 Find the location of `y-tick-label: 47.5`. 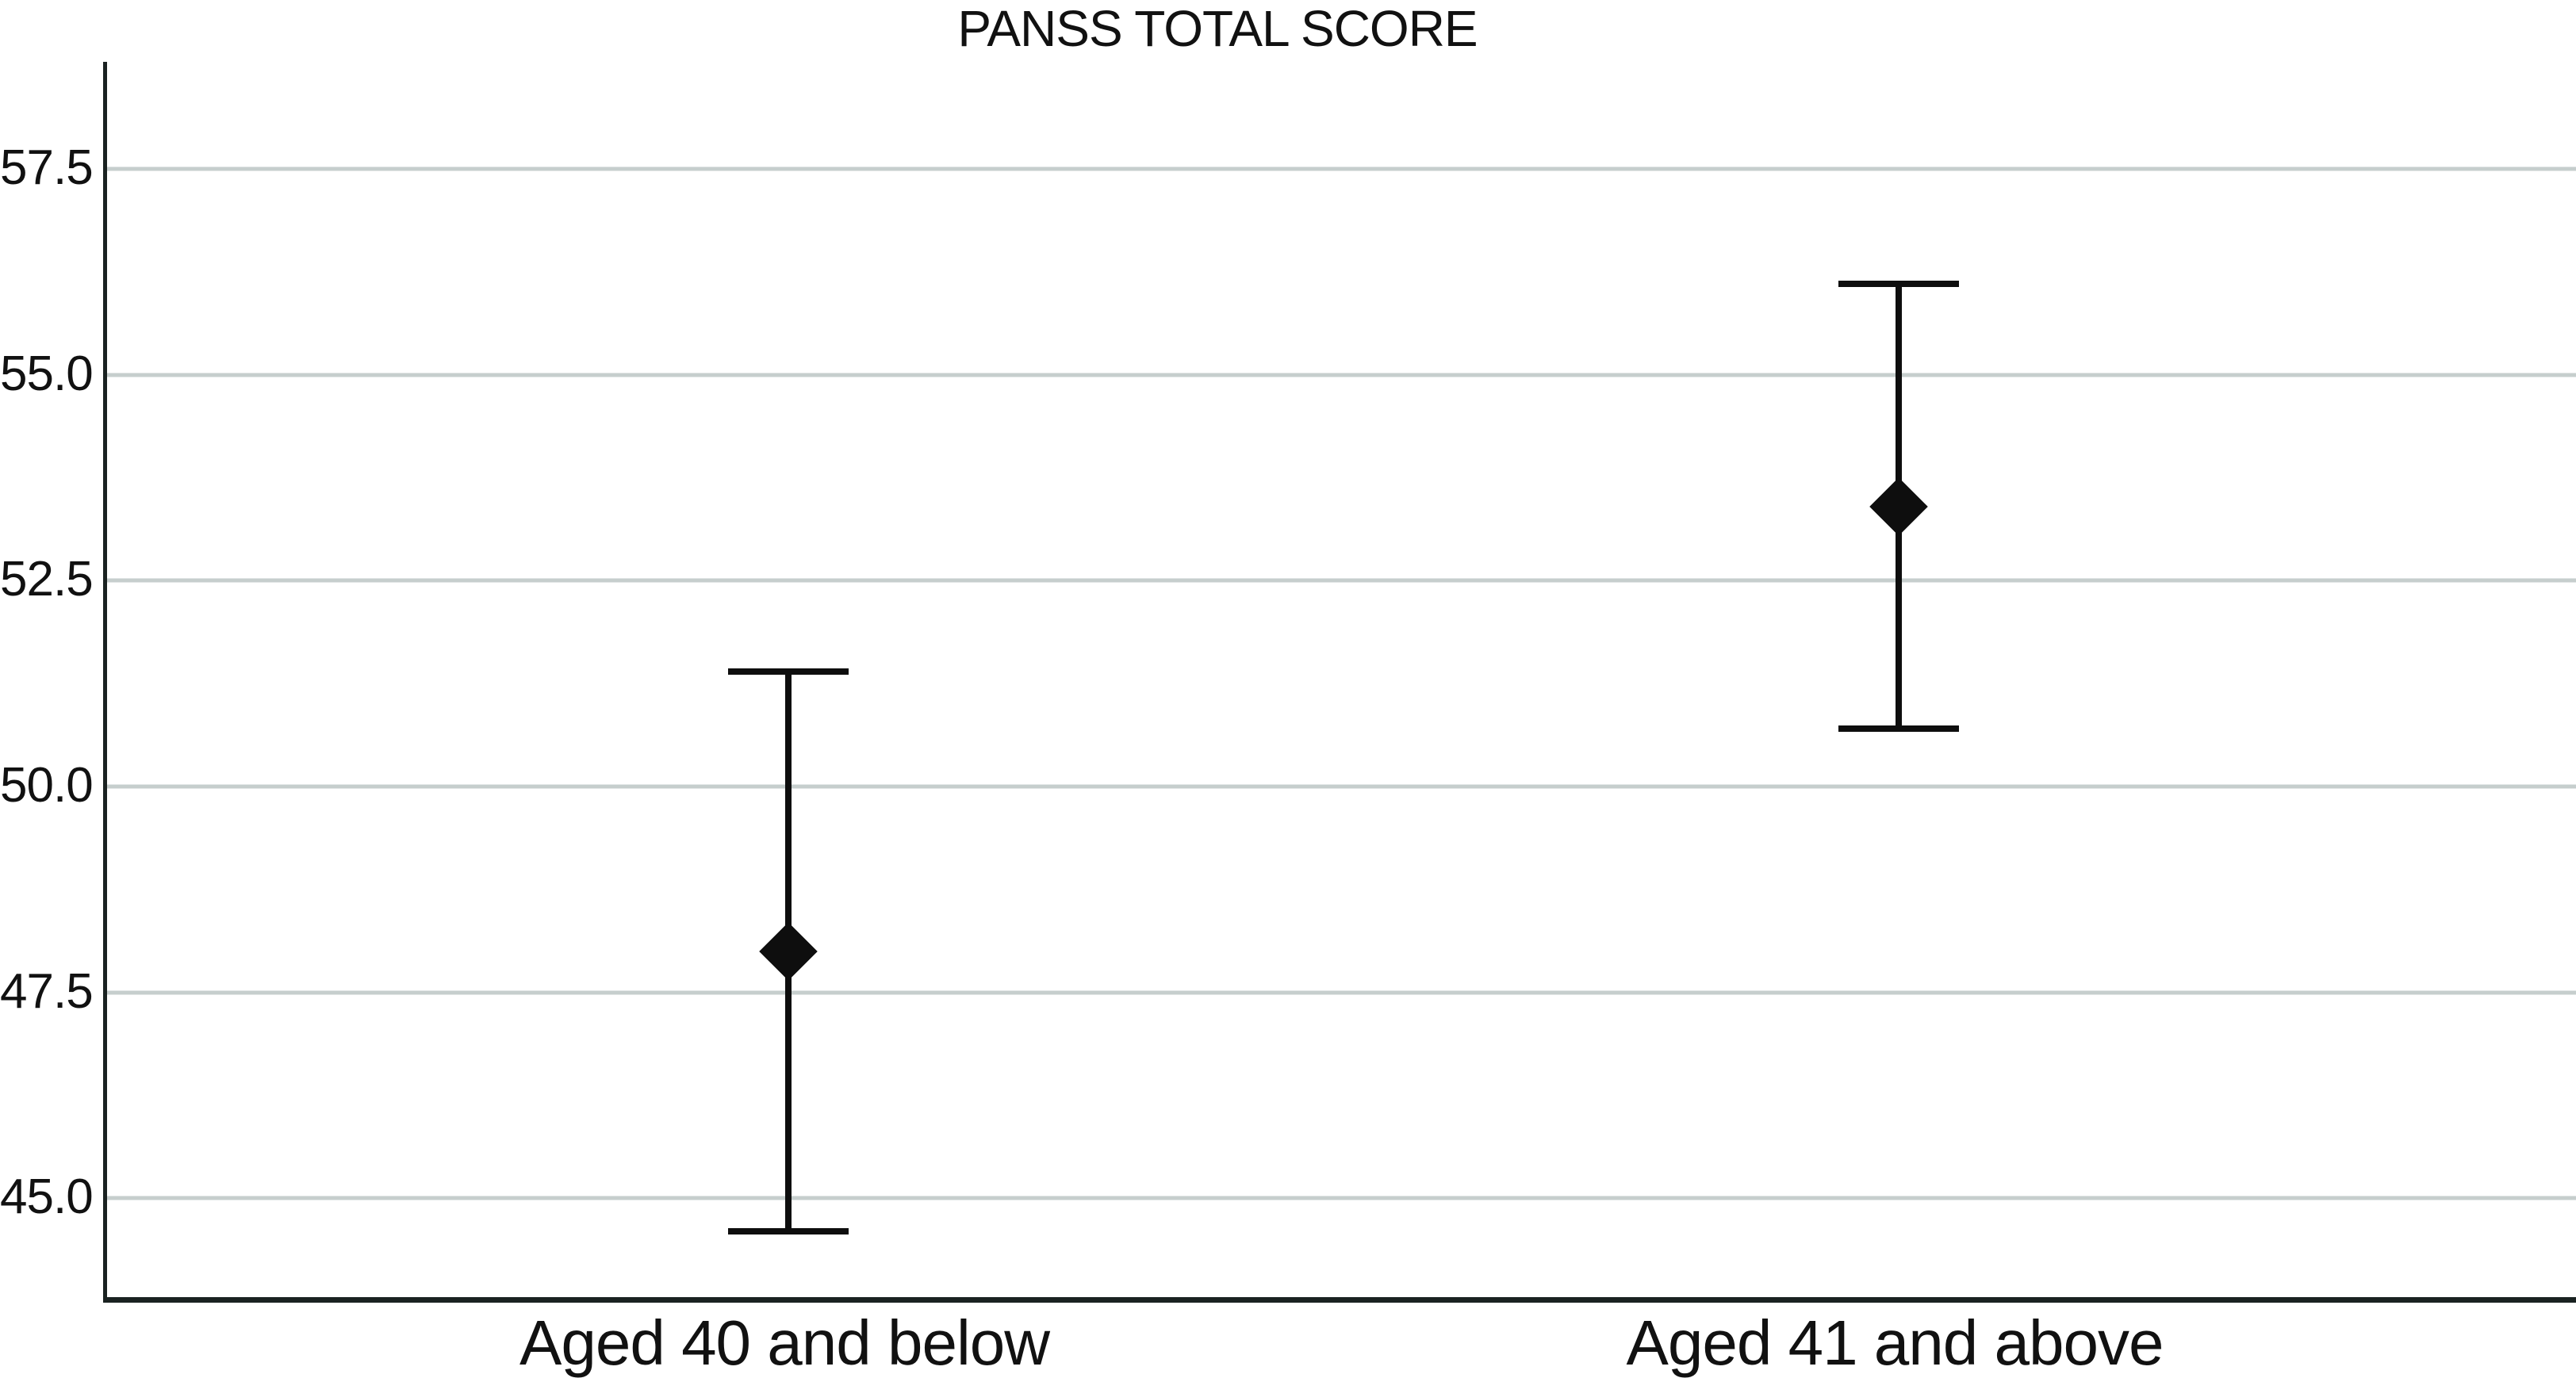

y-tick-label: 47.5 is located at coordinates (47, 991).